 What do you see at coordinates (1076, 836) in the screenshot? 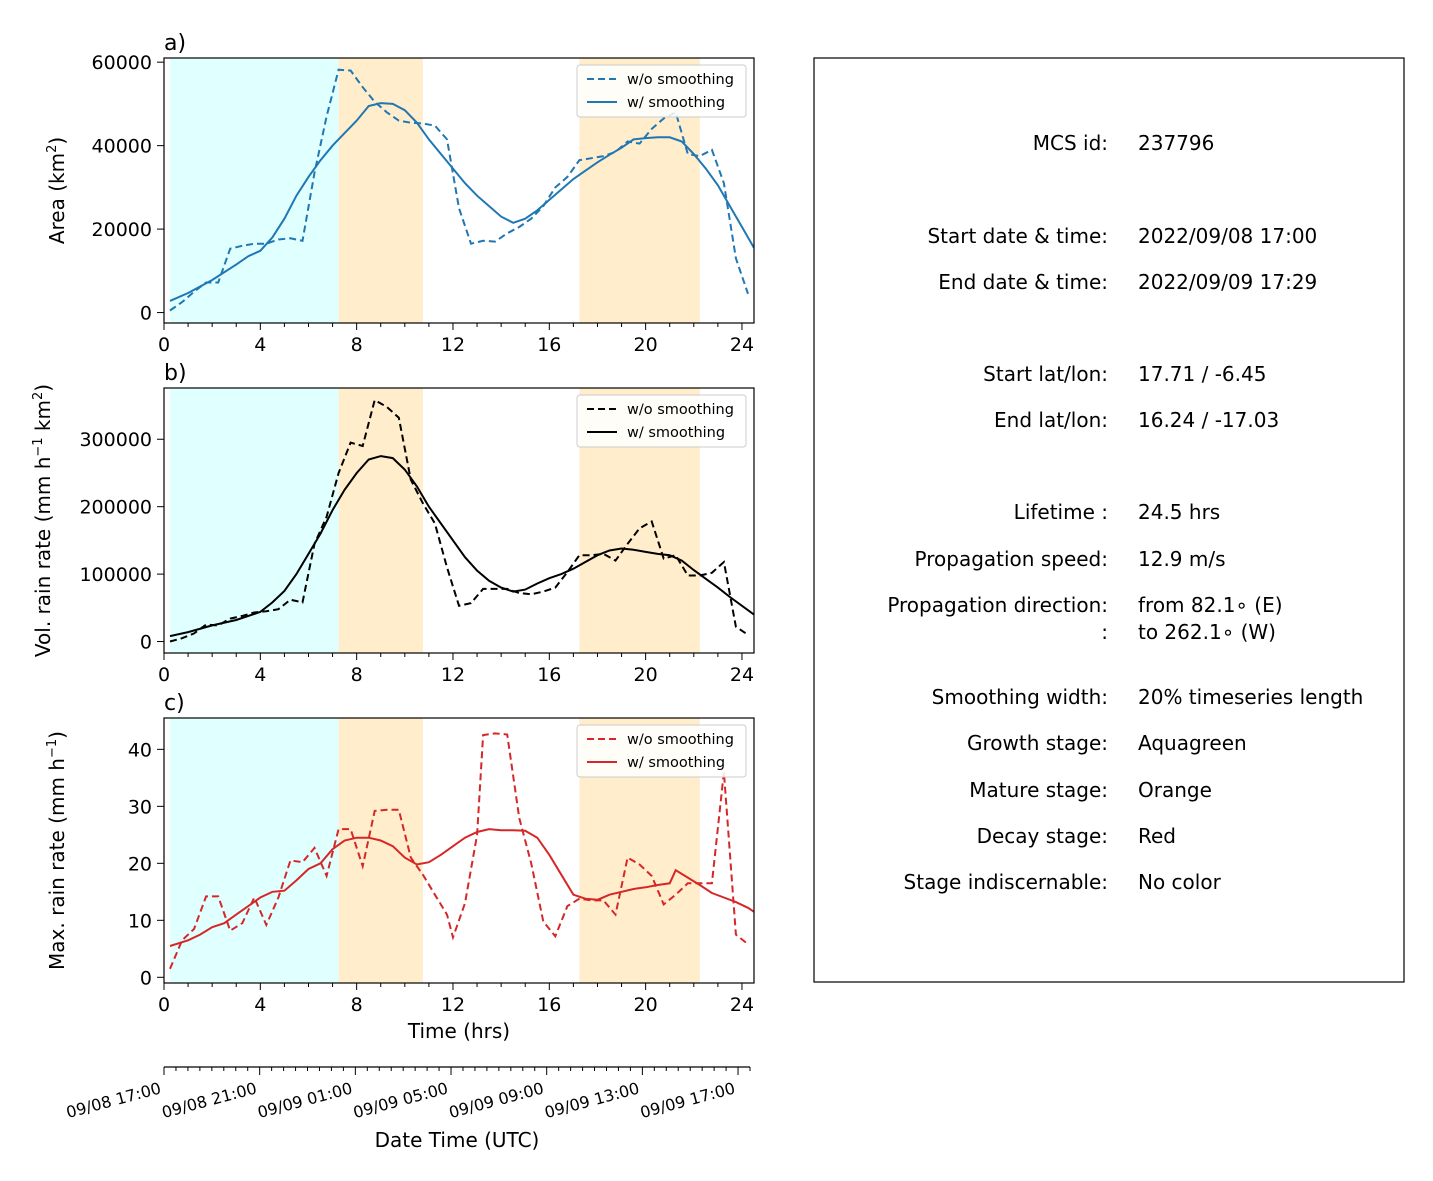
I see `info-row: Decay stage: Red` at bounding box center [1076, 836].